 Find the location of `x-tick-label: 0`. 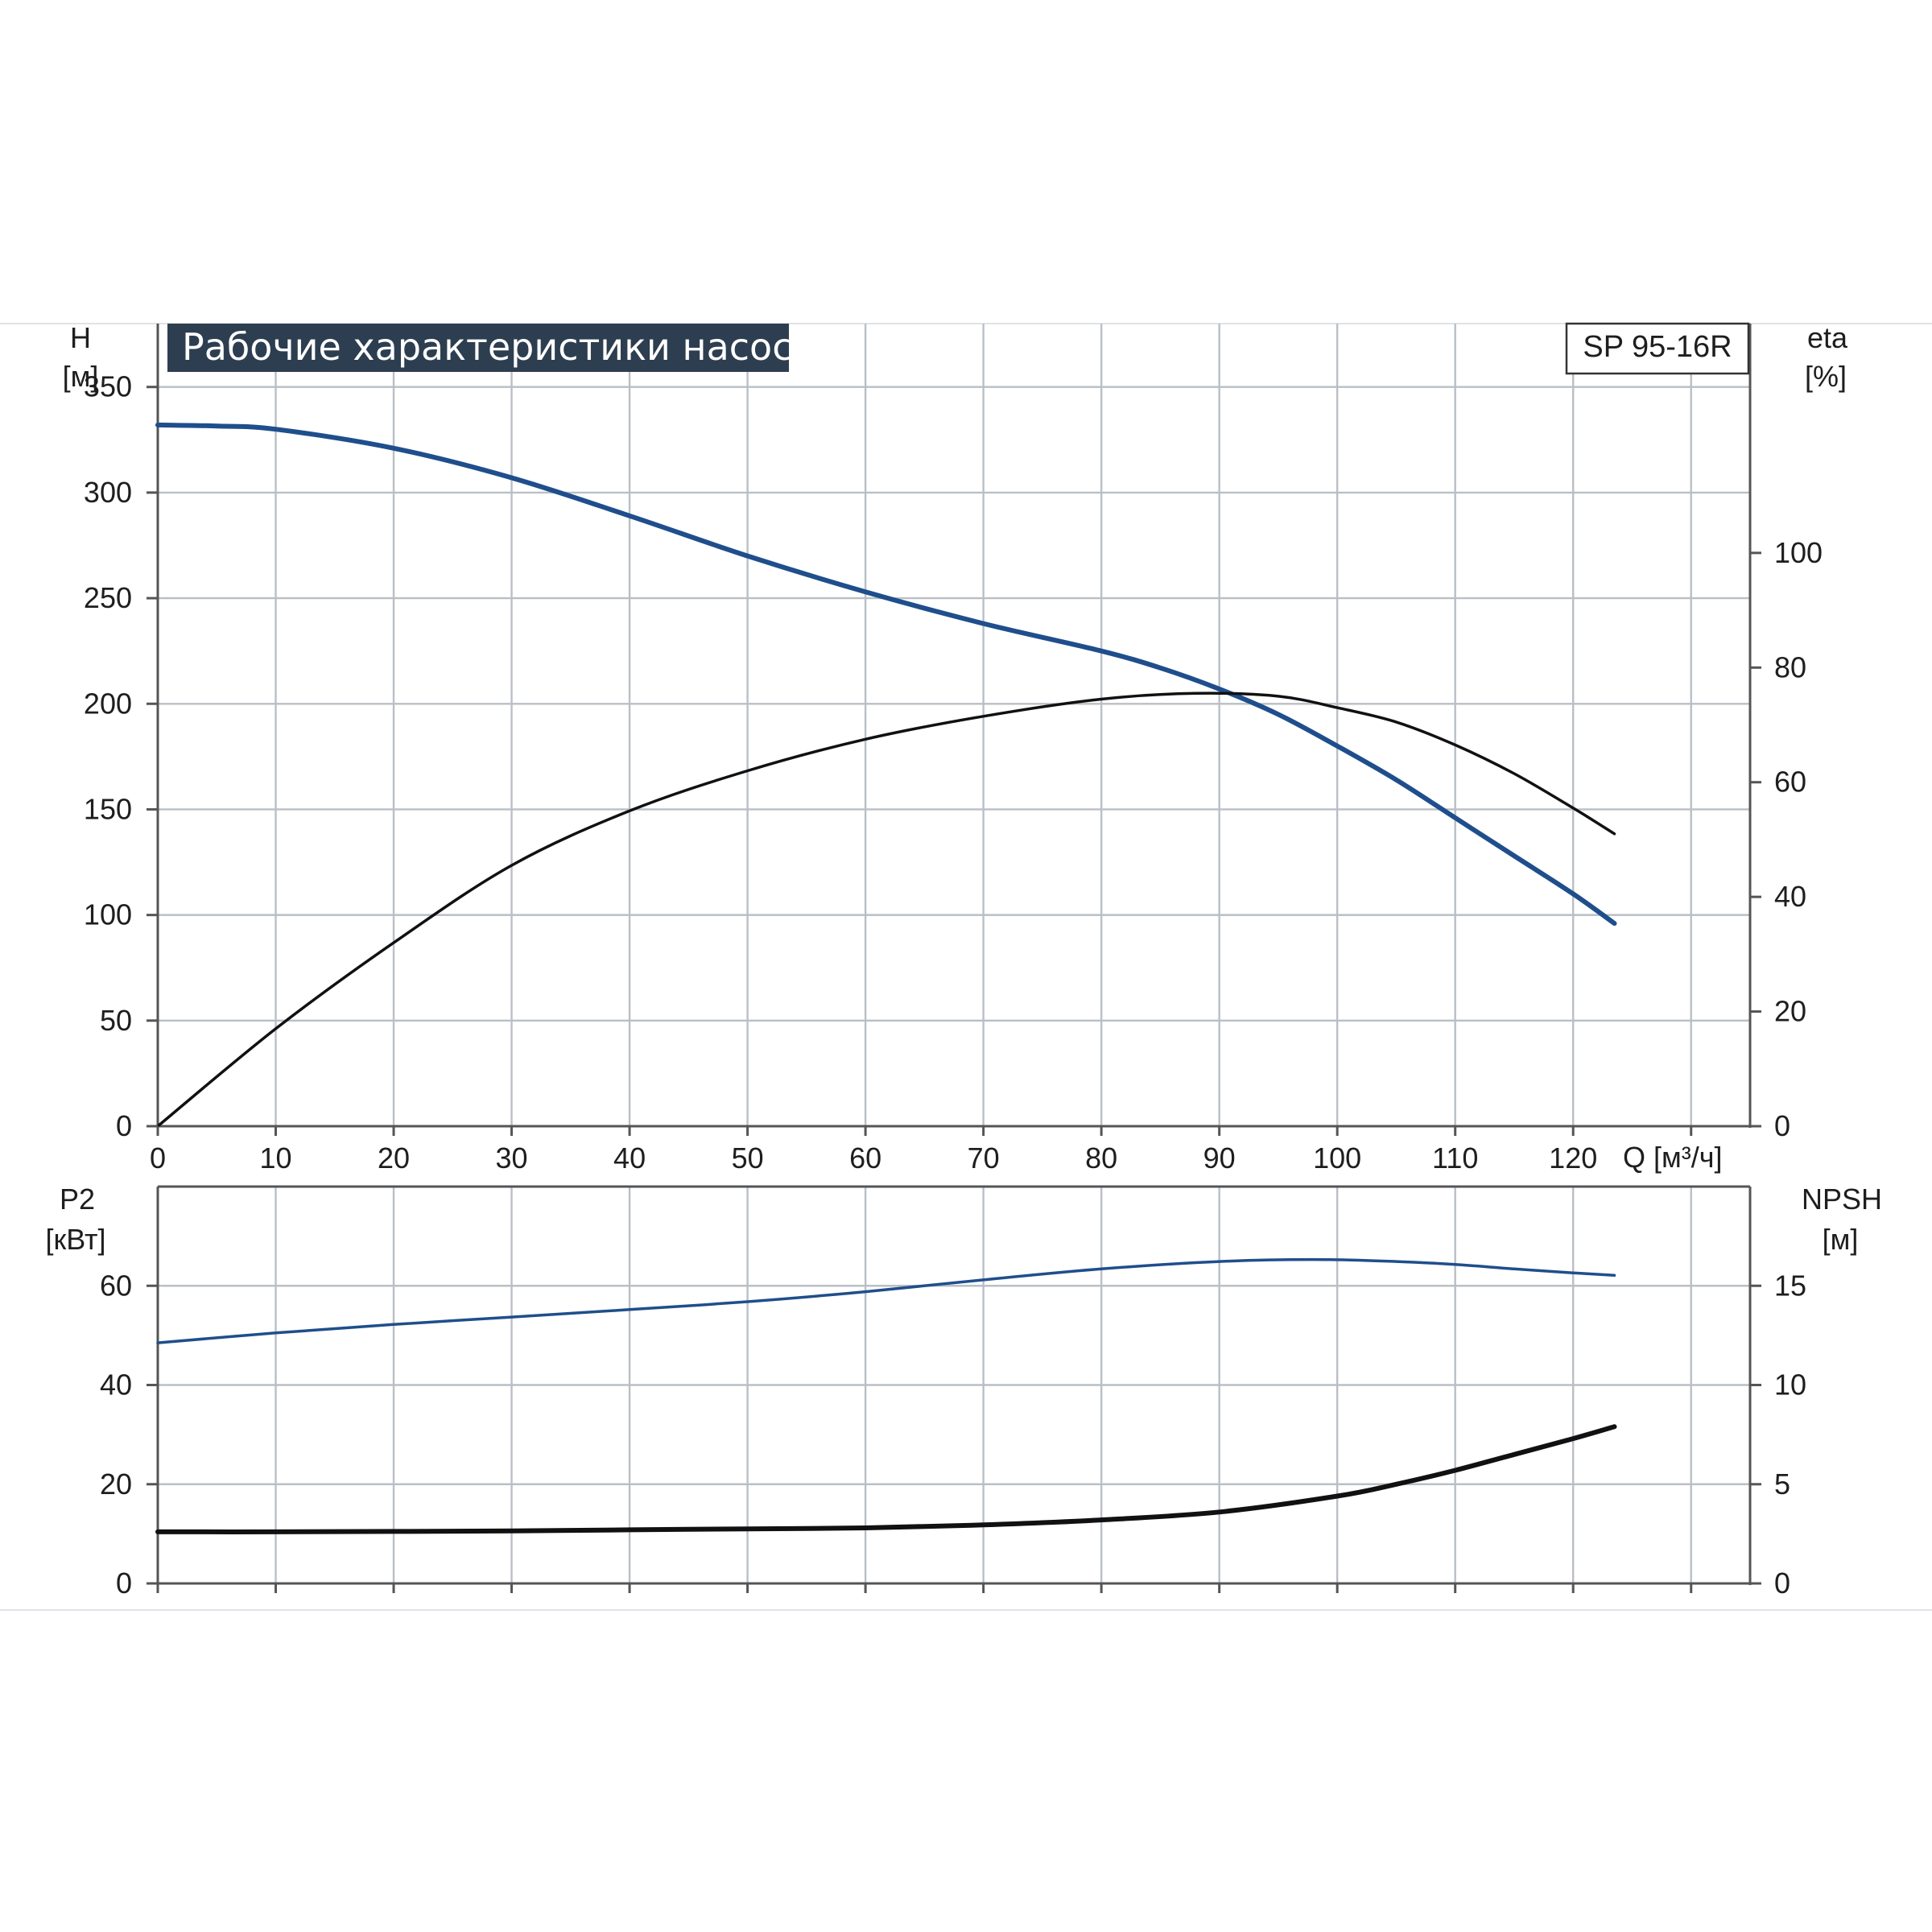

x-tick-label: 0 is located at coordinates (158, 1157).